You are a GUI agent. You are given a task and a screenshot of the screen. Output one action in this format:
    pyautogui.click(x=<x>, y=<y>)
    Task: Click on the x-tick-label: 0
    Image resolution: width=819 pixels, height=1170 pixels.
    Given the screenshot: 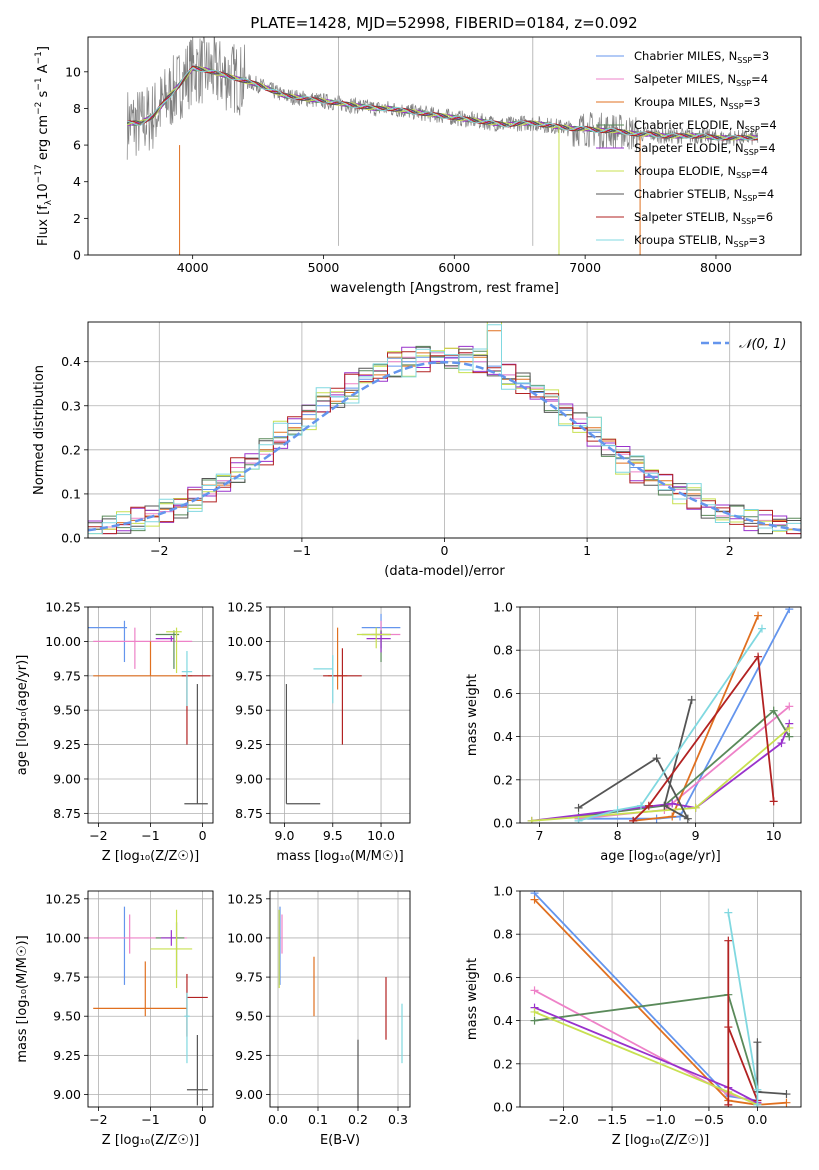 What is the action you would take?
    pyautogui.click(x=203, y=1119)
    